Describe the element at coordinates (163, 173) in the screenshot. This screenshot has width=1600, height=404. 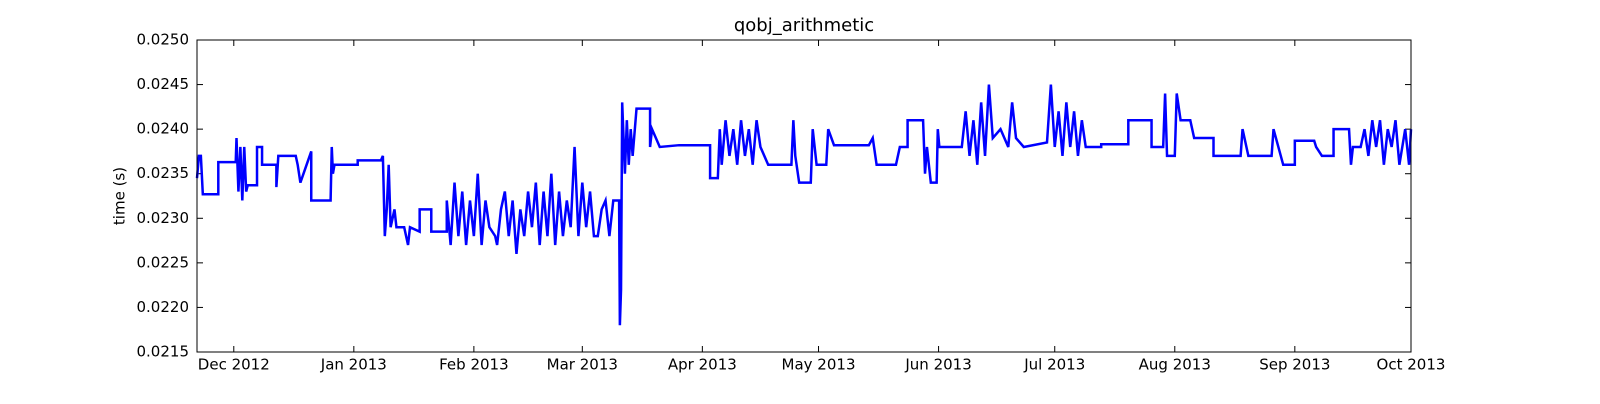
I see `y-tick-label: 0.0235` at that location.